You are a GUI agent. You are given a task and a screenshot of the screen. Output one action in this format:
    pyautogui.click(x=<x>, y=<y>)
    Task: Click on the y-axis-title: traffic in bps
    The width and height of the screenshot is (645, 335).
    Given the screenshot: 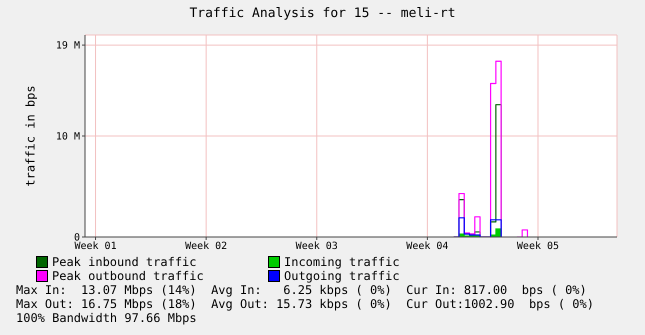 What is the action you would take?
    pyautogui.click(x=30, y=136)
    